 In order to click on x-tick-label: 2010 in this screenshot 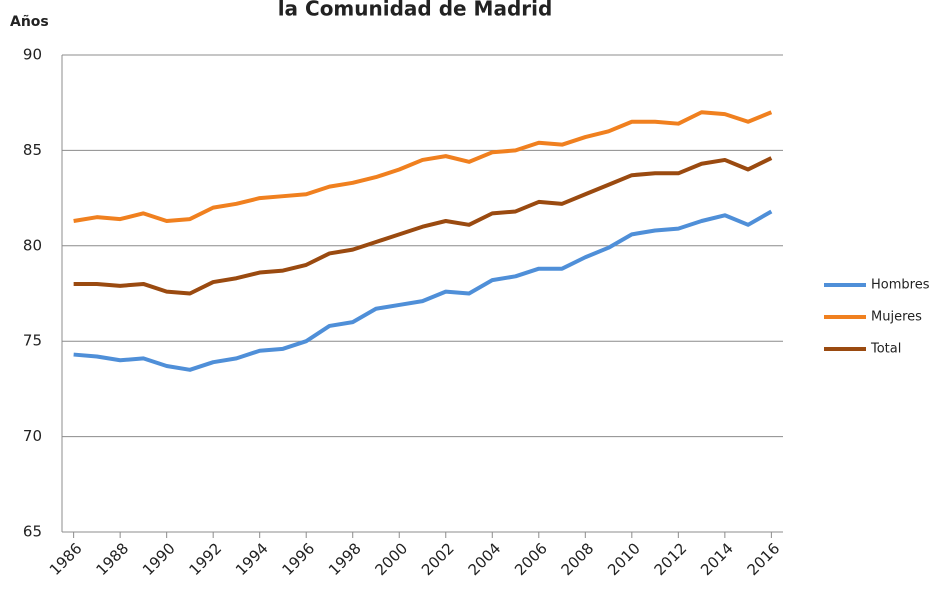, I will do `click(624, 559)`.